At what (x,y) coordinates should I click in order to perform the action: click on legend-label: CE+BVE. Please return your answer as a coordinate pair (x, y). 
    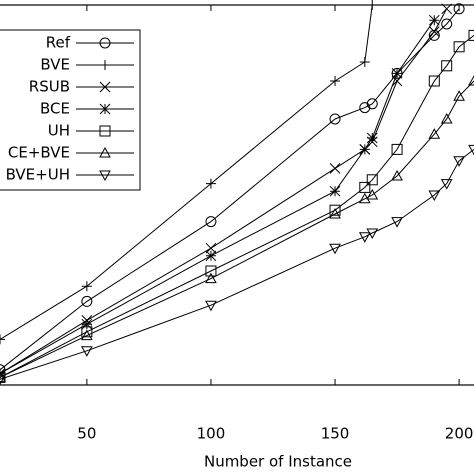
    Looking at the image, I should click on (39, 153).